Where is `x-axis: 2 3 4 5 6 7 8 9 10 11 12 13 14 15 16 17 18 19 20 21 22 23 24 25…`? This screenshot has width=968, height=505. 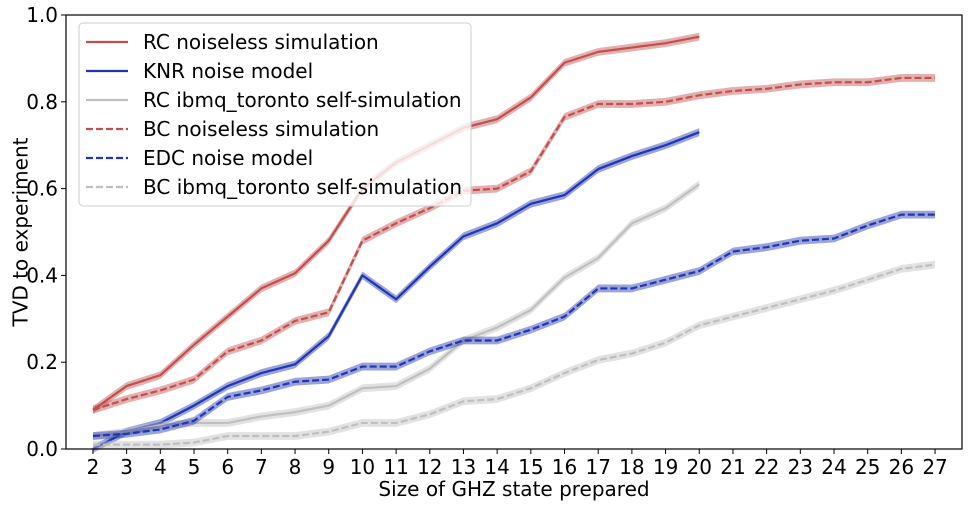 x-axis: 2 3 4 5 6 7 8 9 10 11 12 13 14 15 16 17 18 19 20 21 22 23 24 25… is located at coordinates (517, 464).